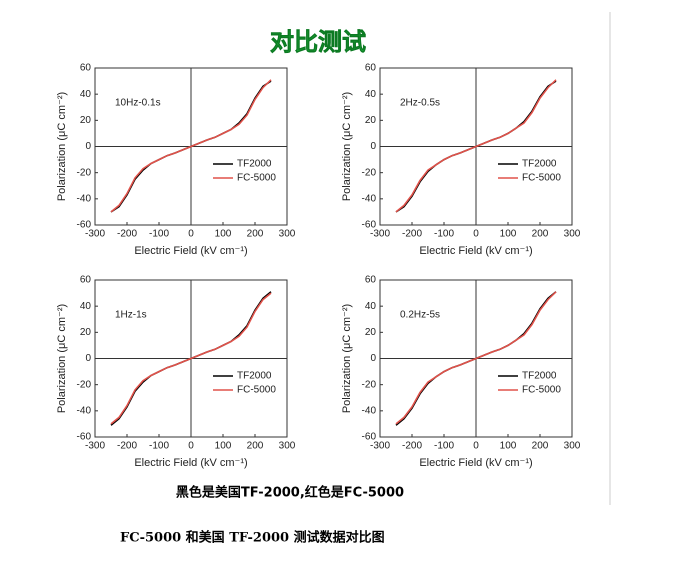  Describe the element at coordinates (420, 315) in the screenshot. I see `annotation: 0.2Hz-5s` at that location.